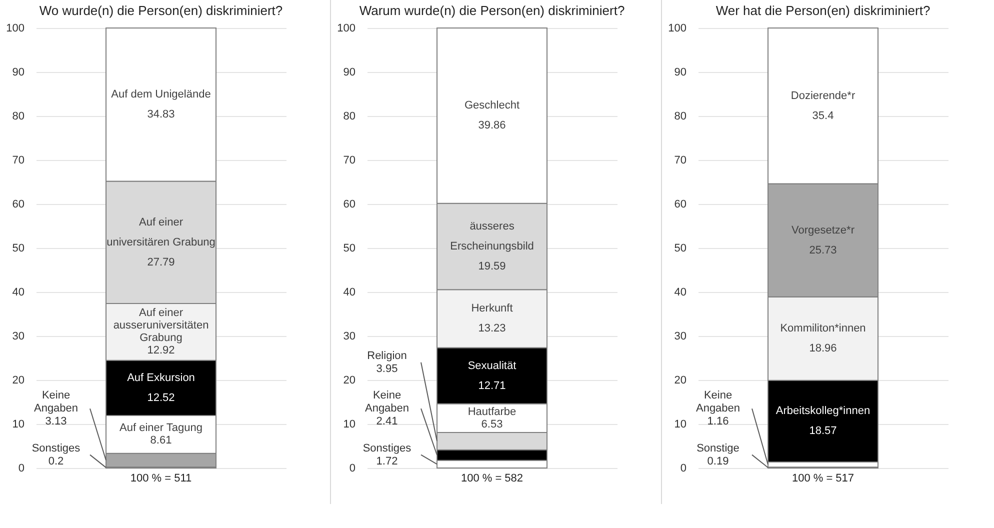 This screenshot has width=994, height=528. I want to click on chart-title: Warum wurde(n) die Person(en) diskriminiert?, so click(492, 10).